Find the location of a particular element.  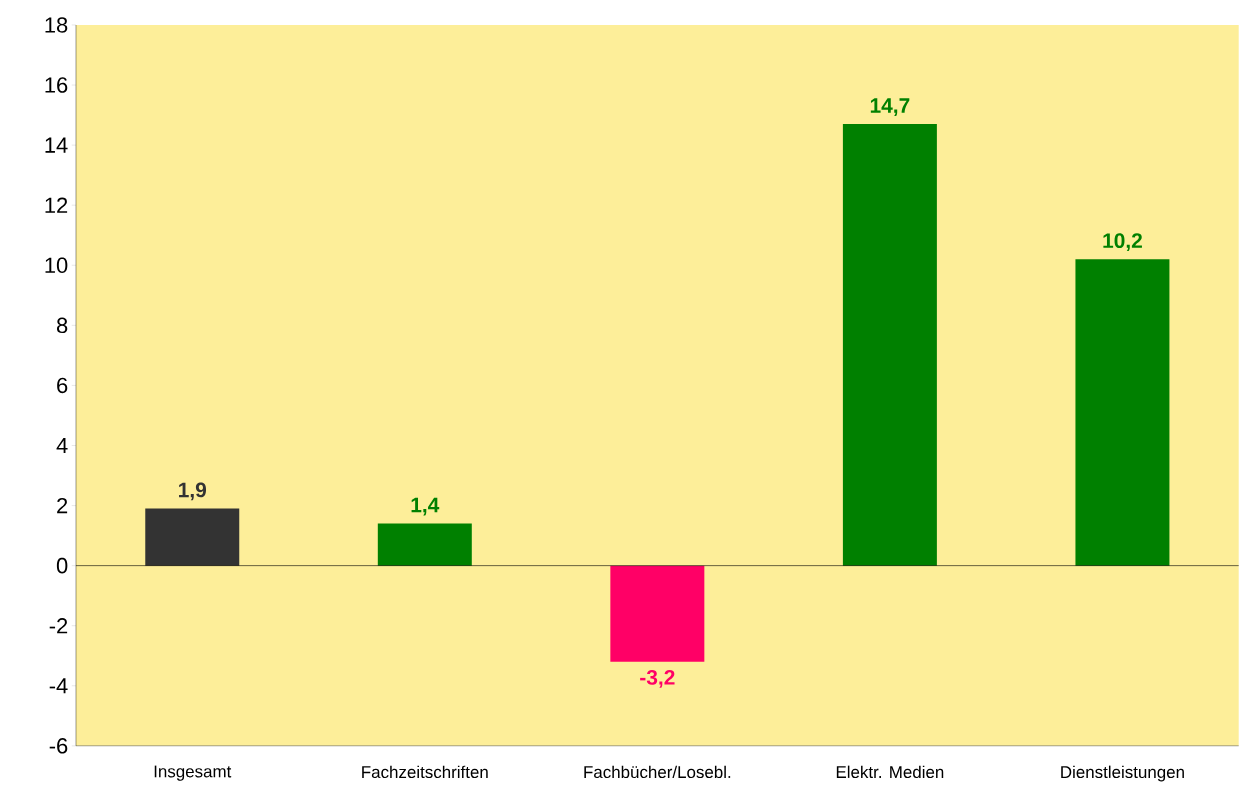

y-tick-label: 8 is located at coordinates (62, 325).